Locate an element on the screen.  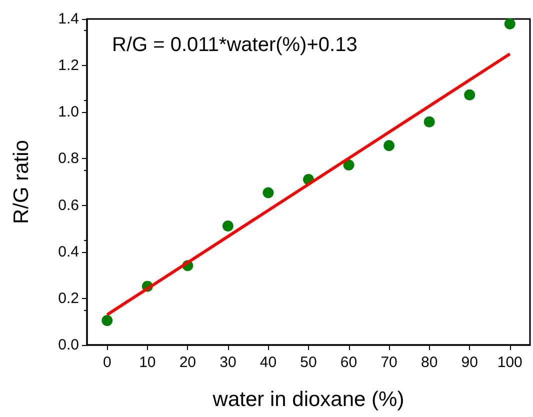
x-tick-label: 80 is located at coordinates (429, 362).